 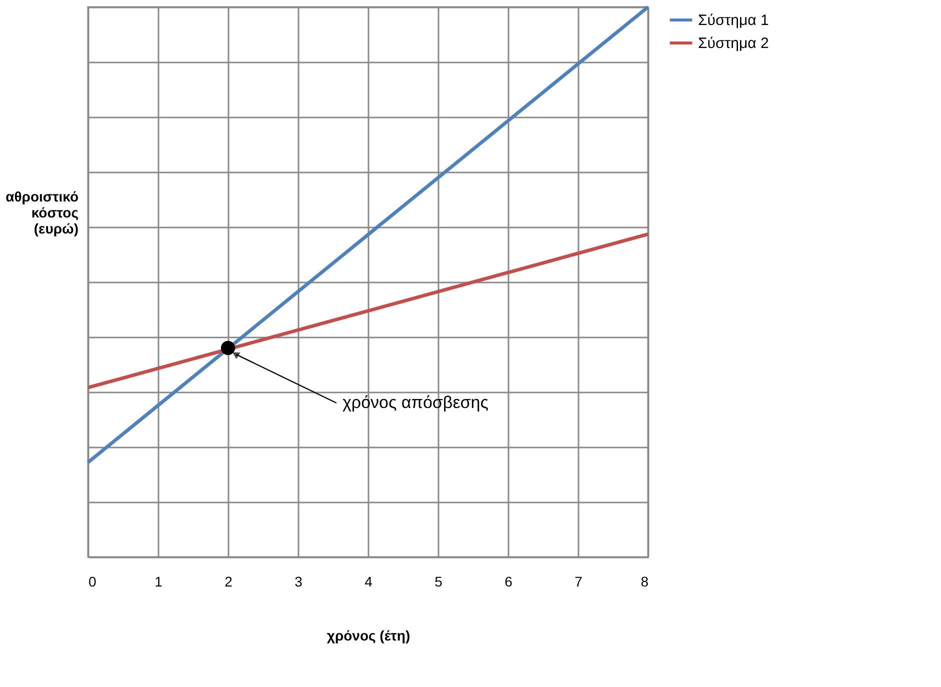 I want to click on x-tick-label: 2, so click(x=228, y=582).